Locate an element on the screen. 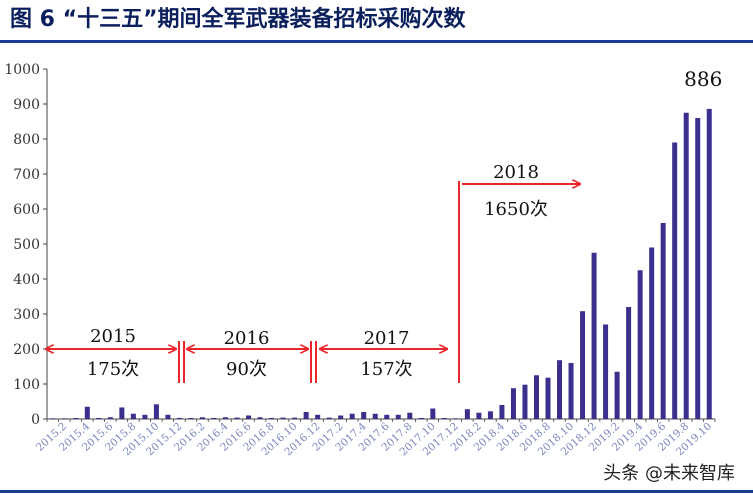 The image size is (753, 495). title-divider is located at coordinates (376, 41).